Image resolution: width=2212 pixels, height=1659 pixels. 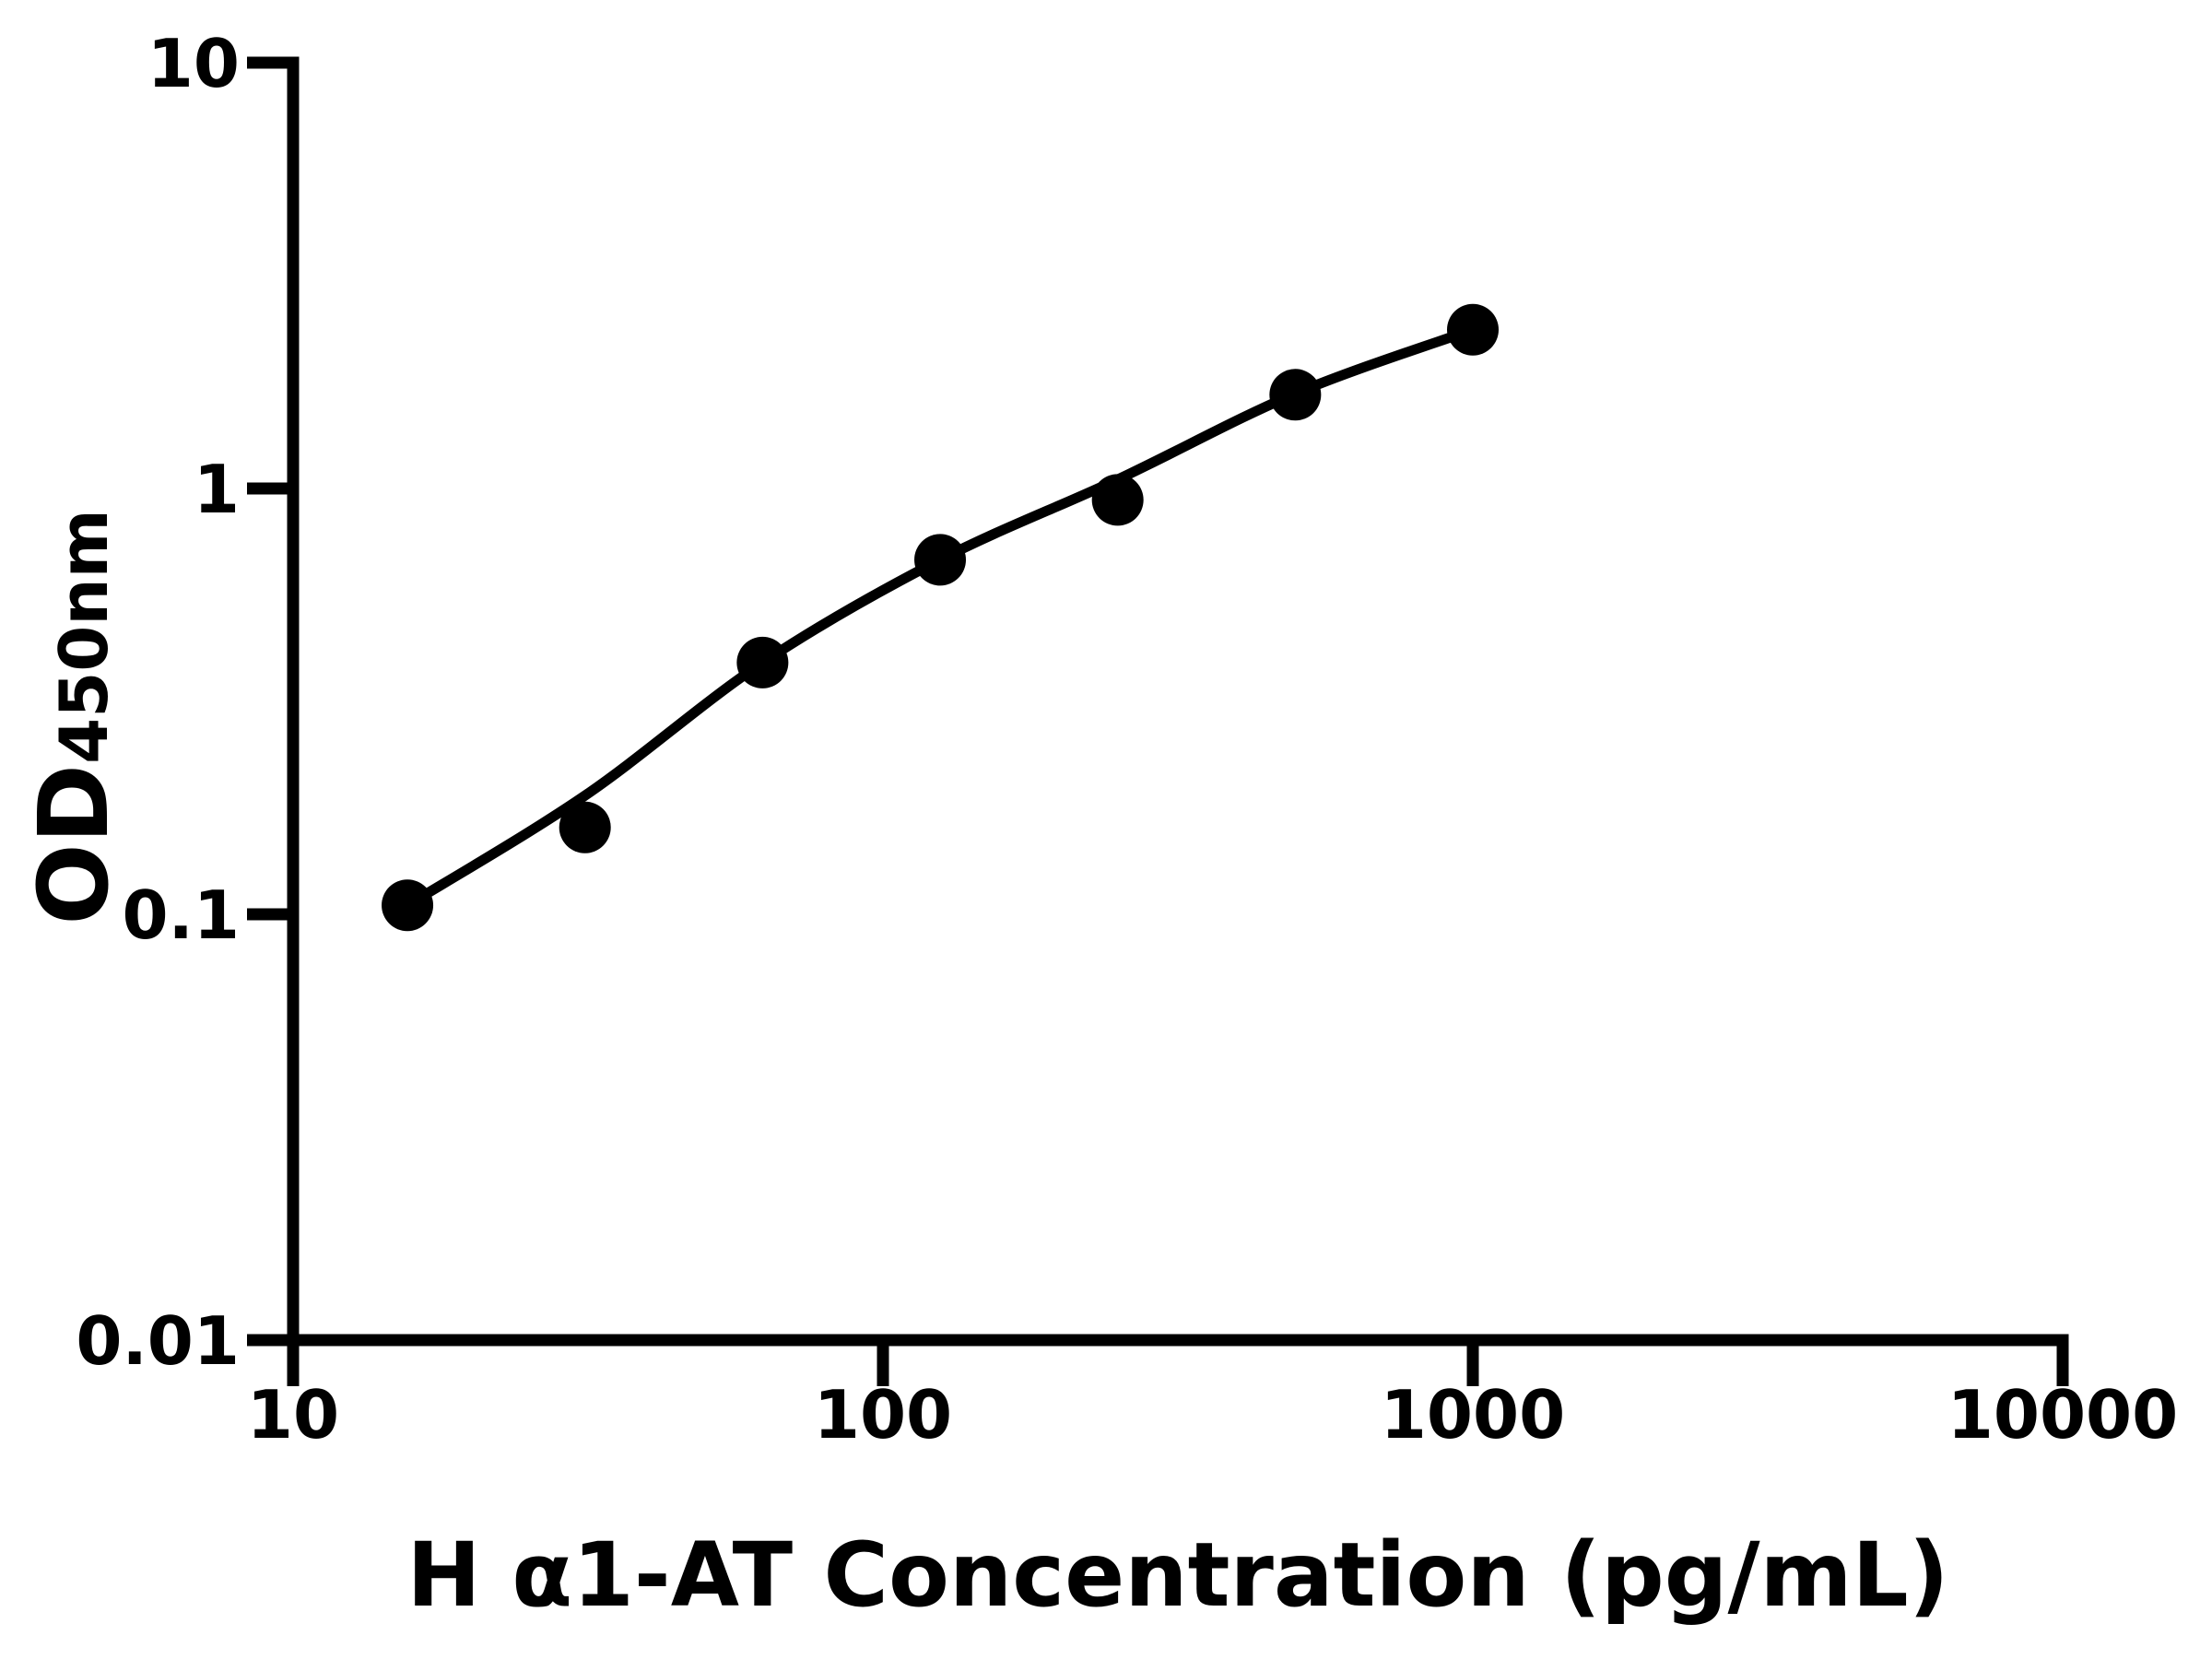 What do you see at coordinates (883, 1414) in the screenshot?
I see `x-tick-label: 100` at bounding box center [883, 1414].